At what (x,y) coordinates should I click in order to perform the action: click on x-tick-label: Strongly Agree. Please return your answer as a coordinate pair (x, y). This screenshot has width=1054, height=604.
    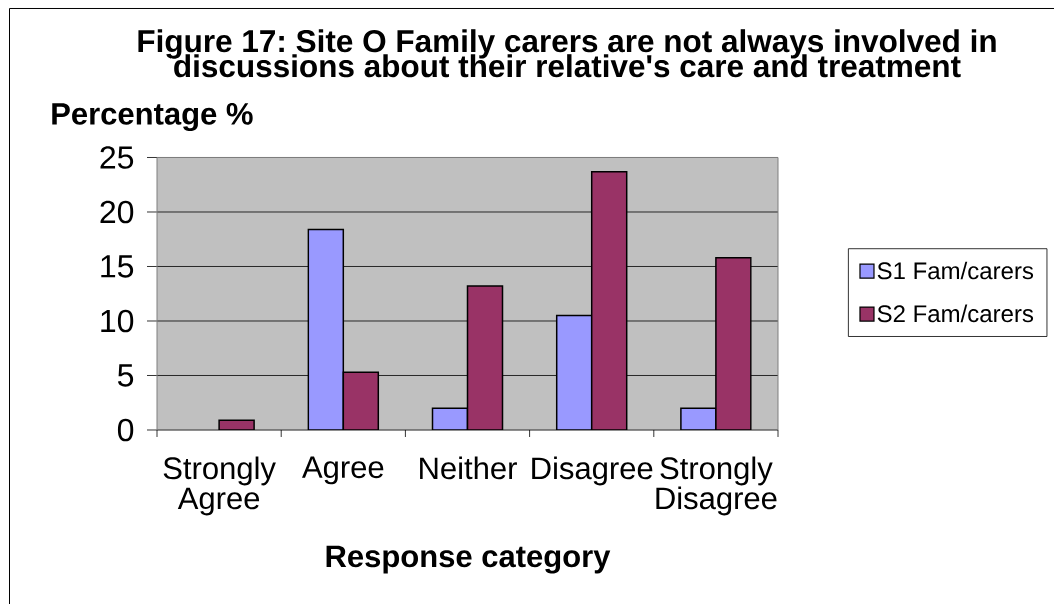
    Looking at the image, I should click on (219, 486).